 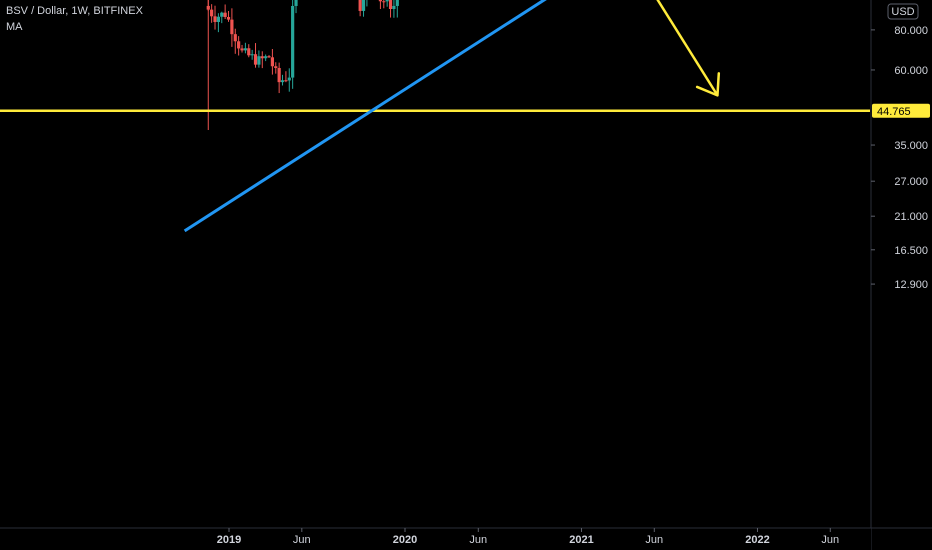 What do you see at coordinates (435, 539) in the screenshot?
I see `time-axis-bg` at bounding box center [435, 539].